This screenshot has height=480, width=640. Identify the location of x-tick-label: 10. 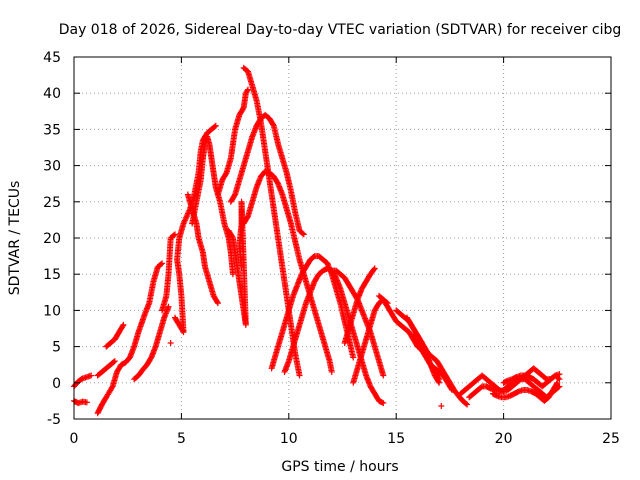
(289, 439).